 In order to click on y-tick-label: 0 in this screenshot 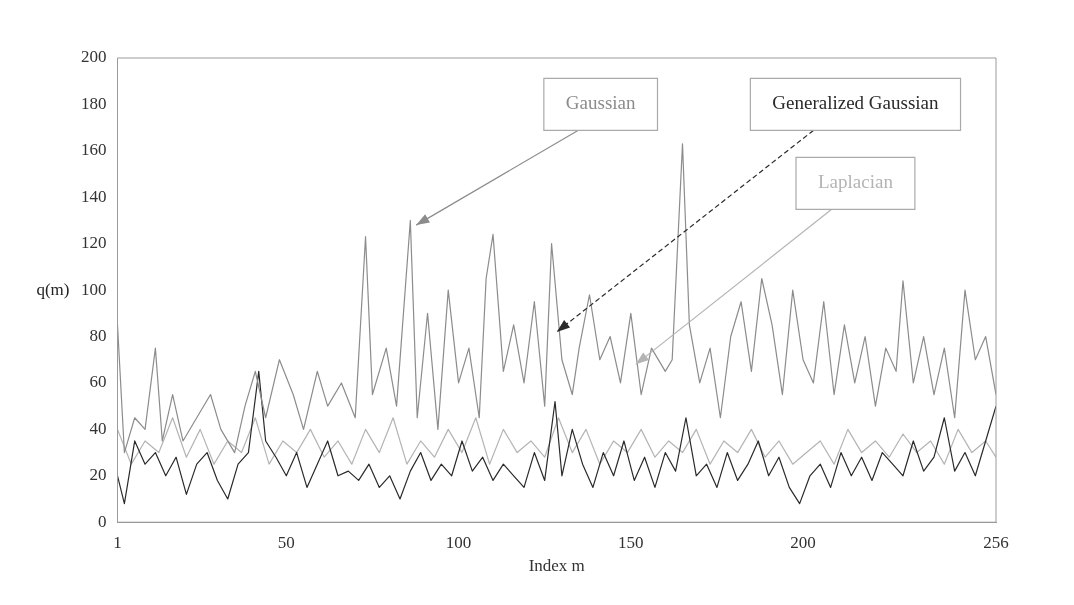, I will do `click(102, 521)`.